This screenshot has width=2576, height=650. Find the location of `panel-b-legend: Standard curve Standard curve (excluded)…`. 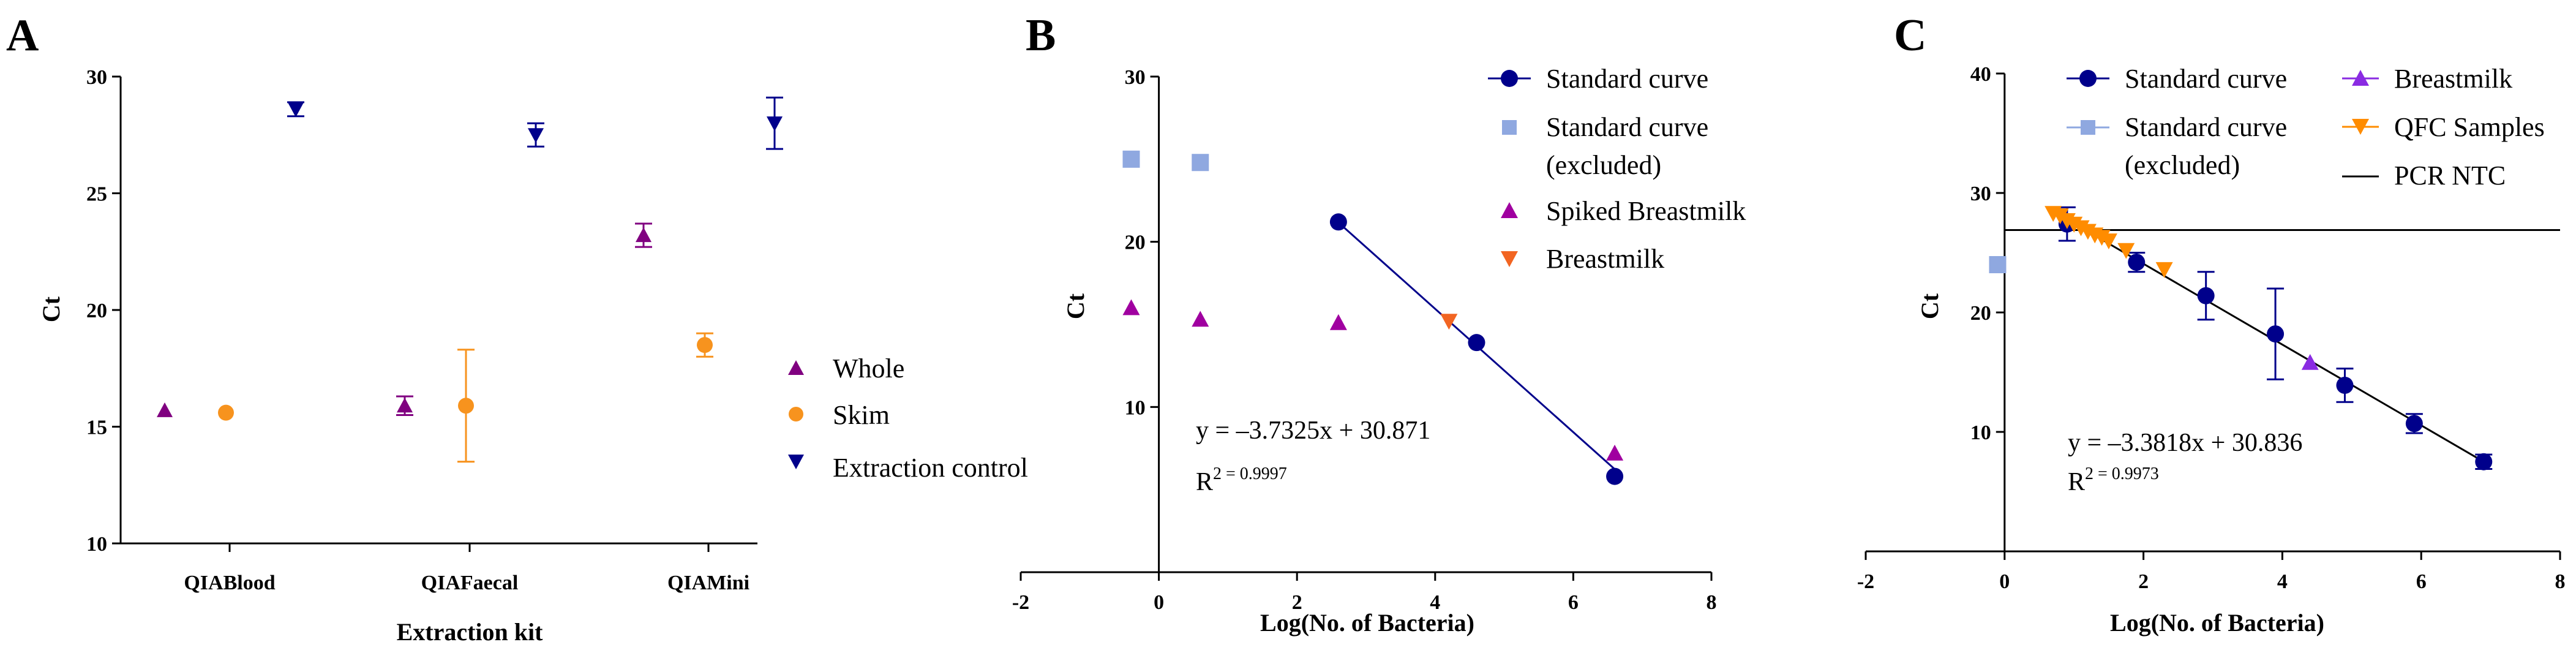

panel-b-legend: Standard curve Standard curve (excluded)… is located at coordinates (1617, 169).